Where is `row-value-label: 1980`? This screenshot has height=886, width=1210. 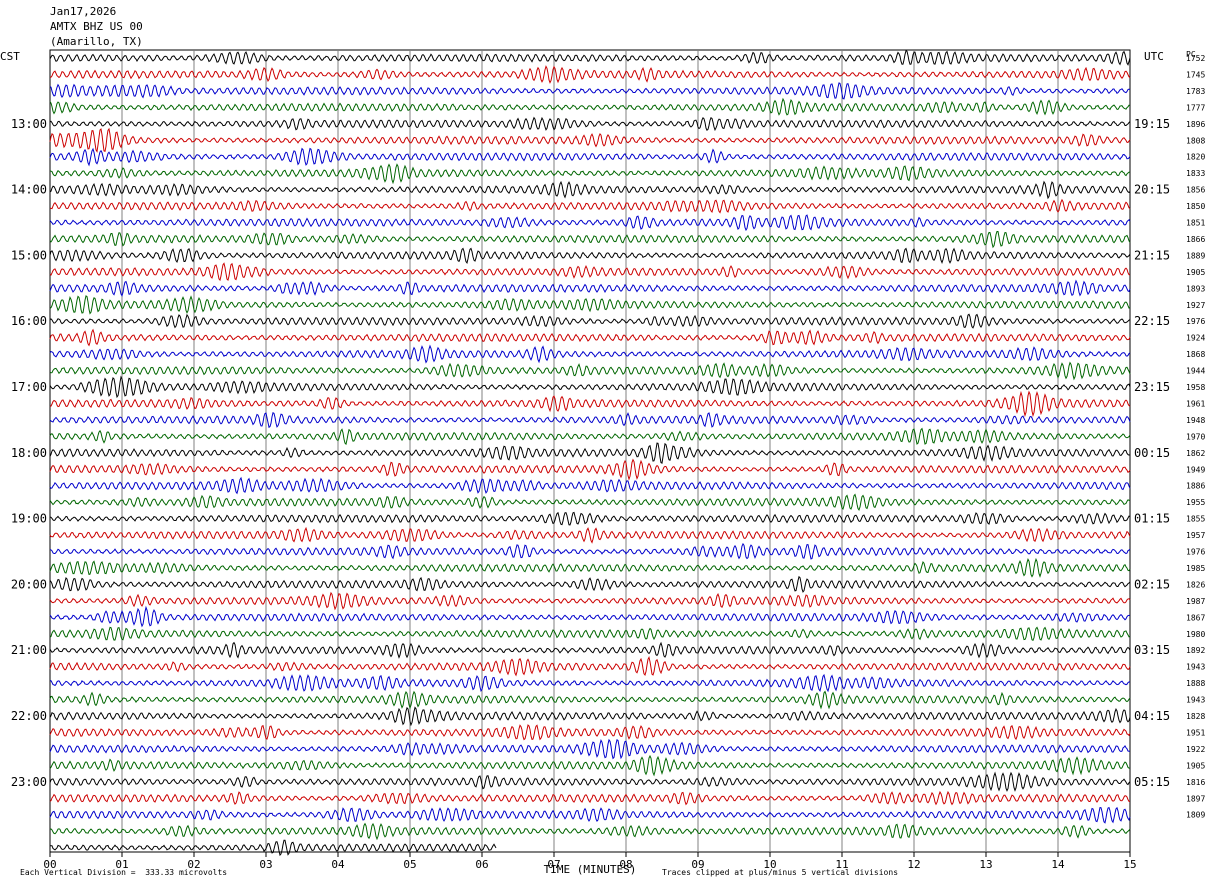
row-value-label: 1980 is located at coordinates (1195, 634).